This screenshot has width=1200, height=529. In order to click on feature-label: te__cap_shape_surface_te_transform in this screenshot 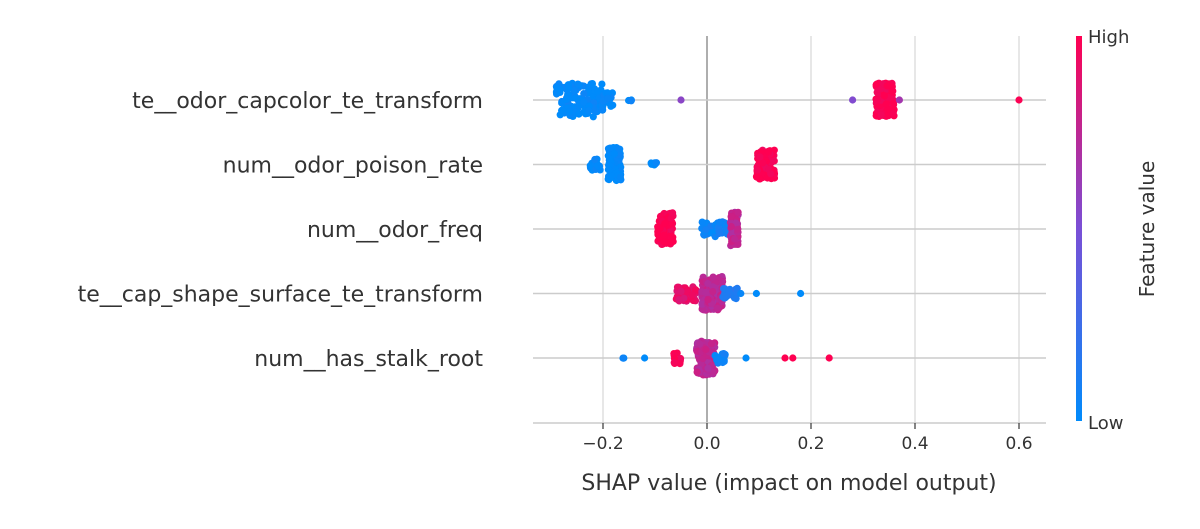, I will do `click(280, 295)`.